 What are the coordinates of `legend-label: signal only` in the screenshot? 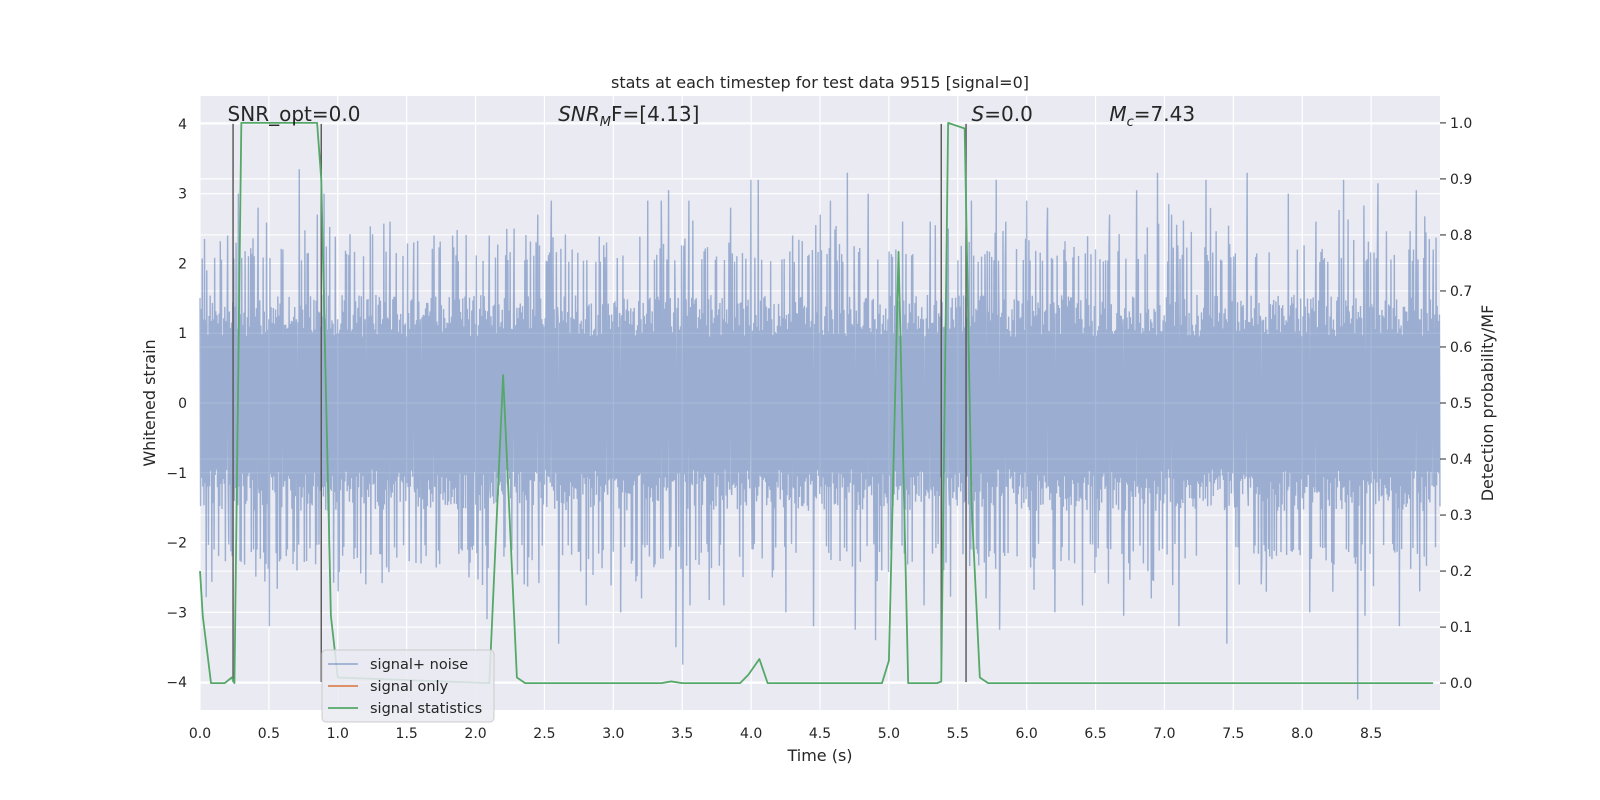 It's located at (409, 687).